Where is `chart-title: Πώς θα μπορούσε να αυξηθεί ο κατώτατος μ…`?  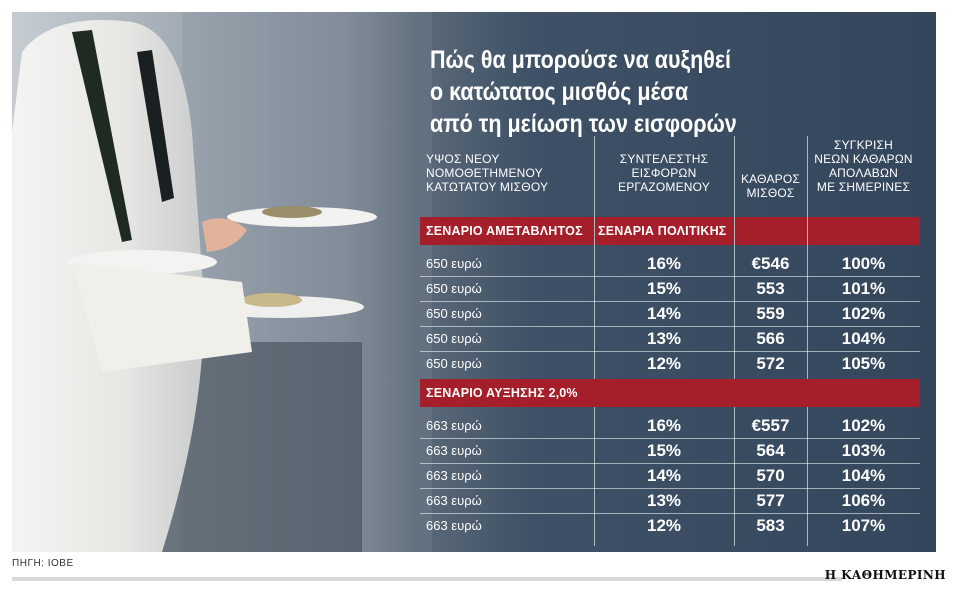 chart-title: Πώς θα μπορούσε να αυξηθεί ο κατώτατος μ… is located at coordinates (640, 92).